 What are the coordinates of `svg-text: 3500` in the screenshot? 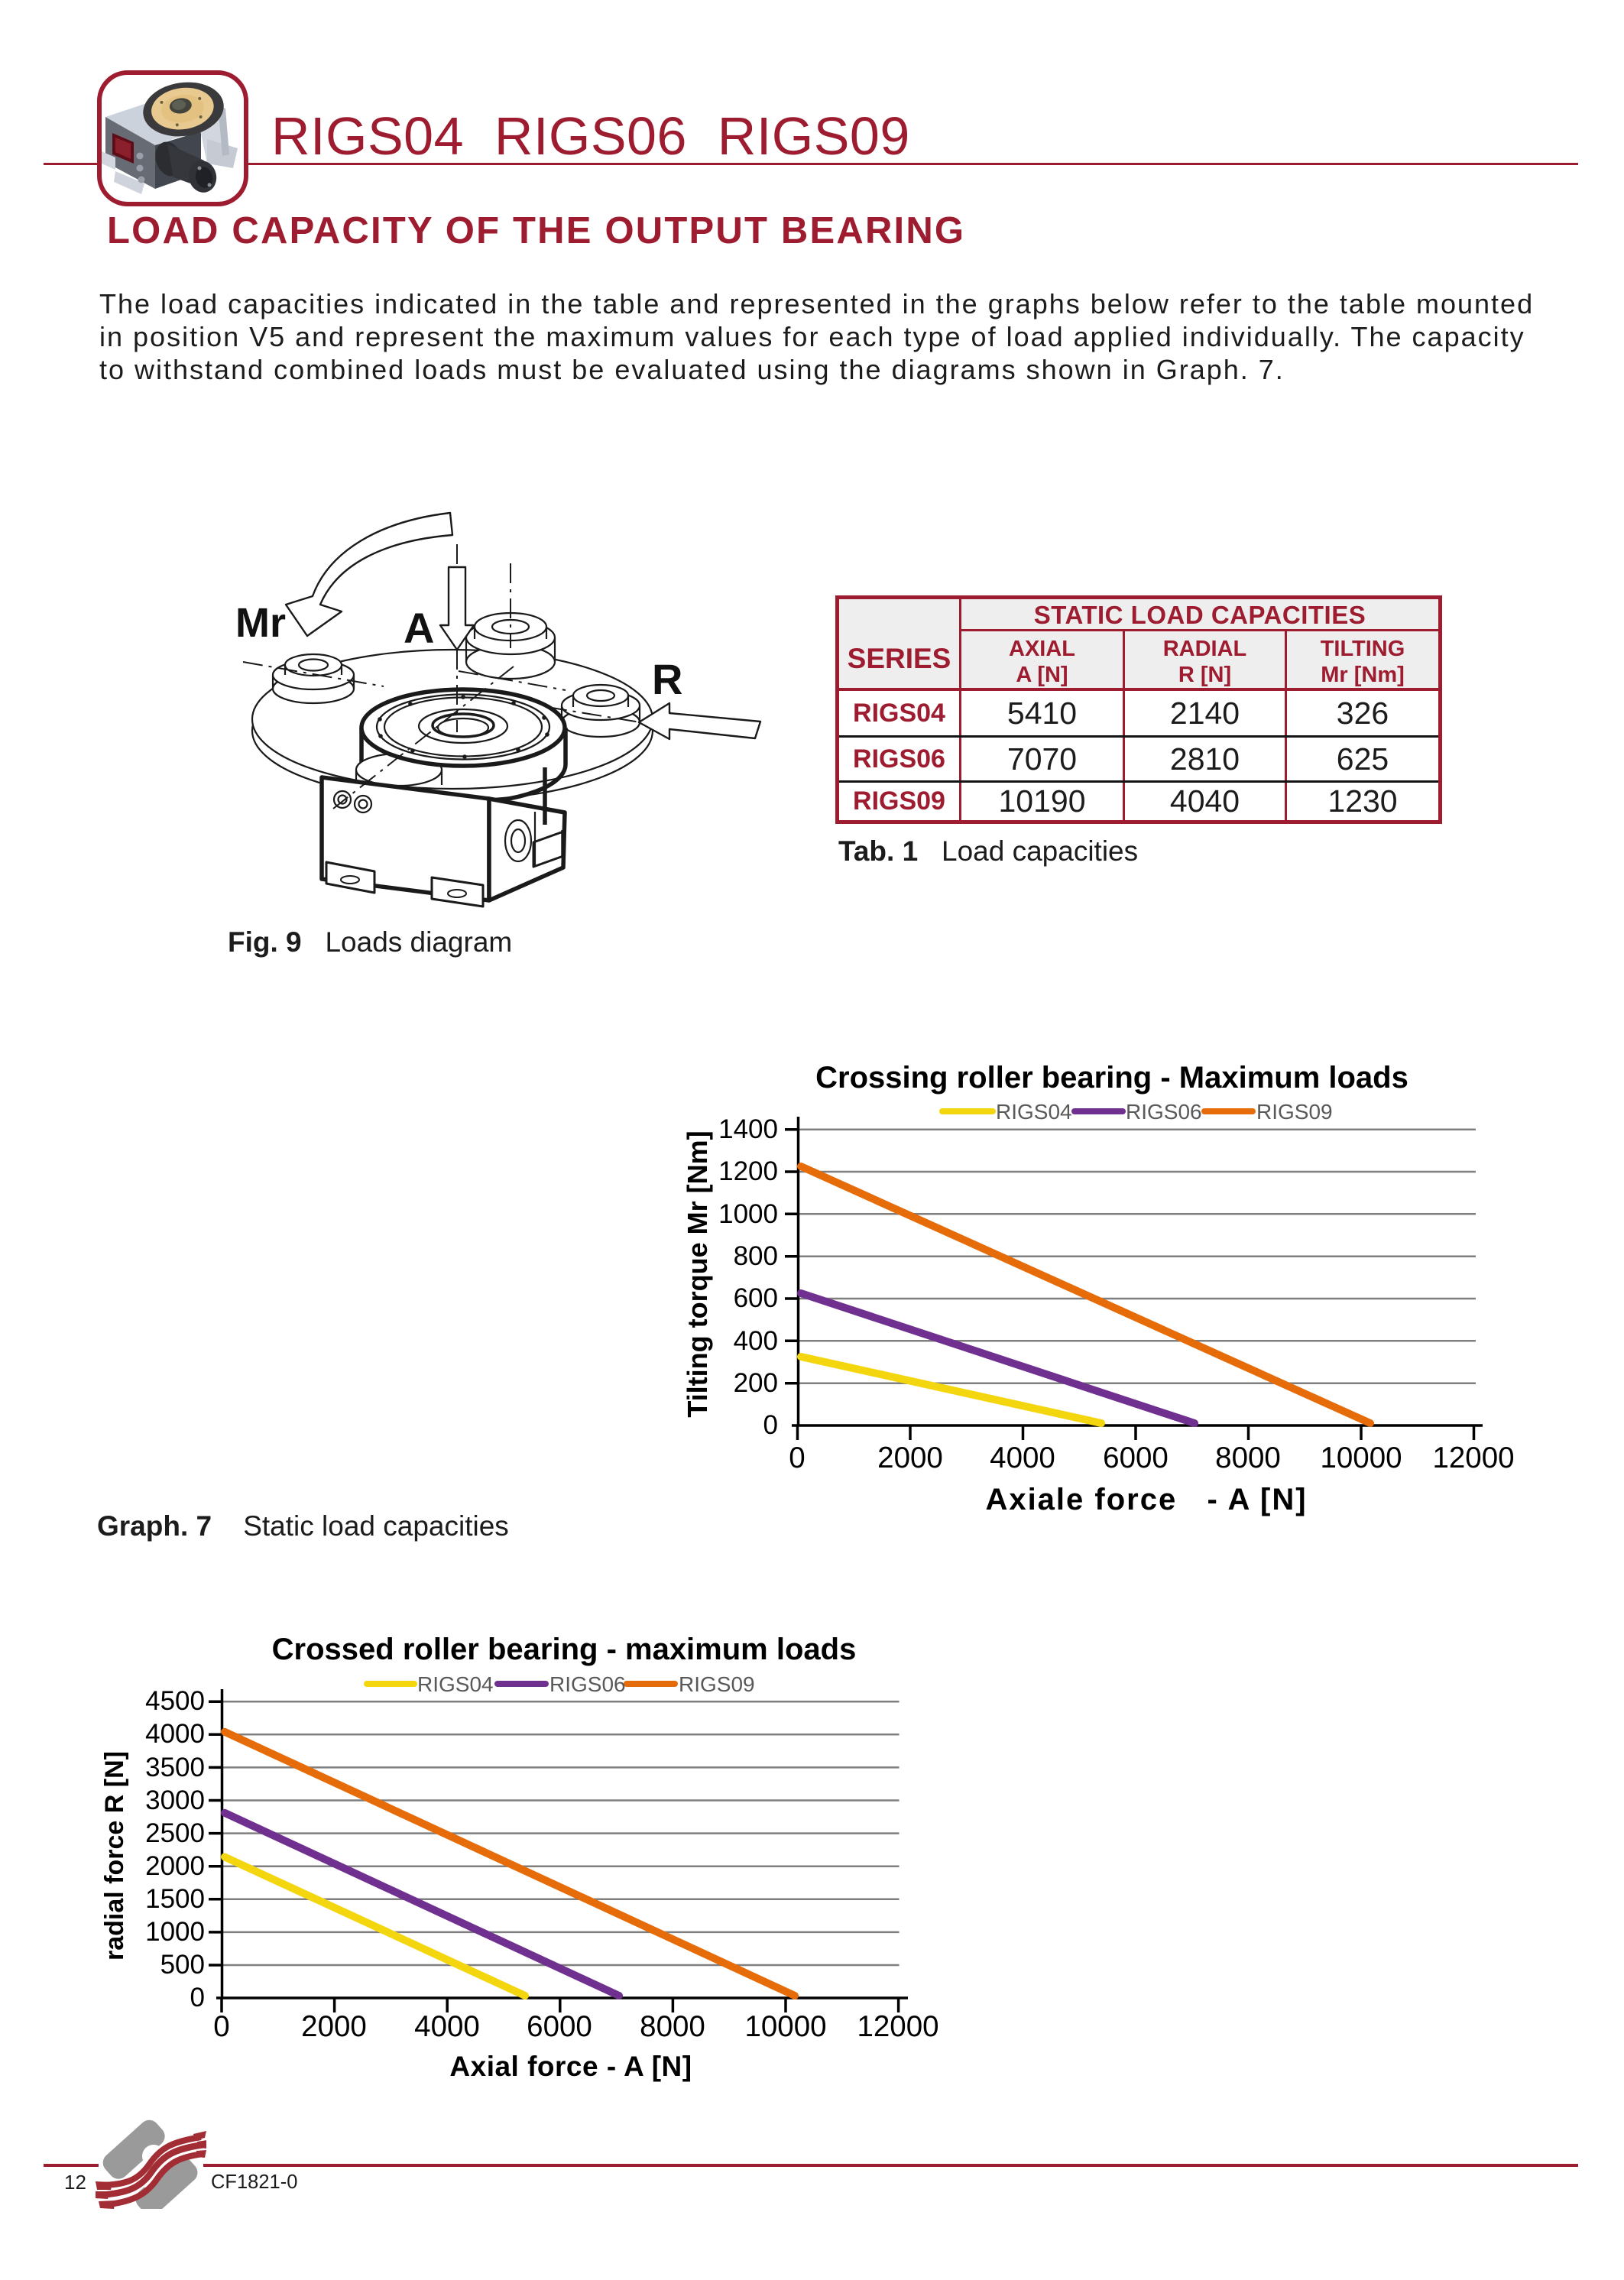 It's located at (175, 1767).